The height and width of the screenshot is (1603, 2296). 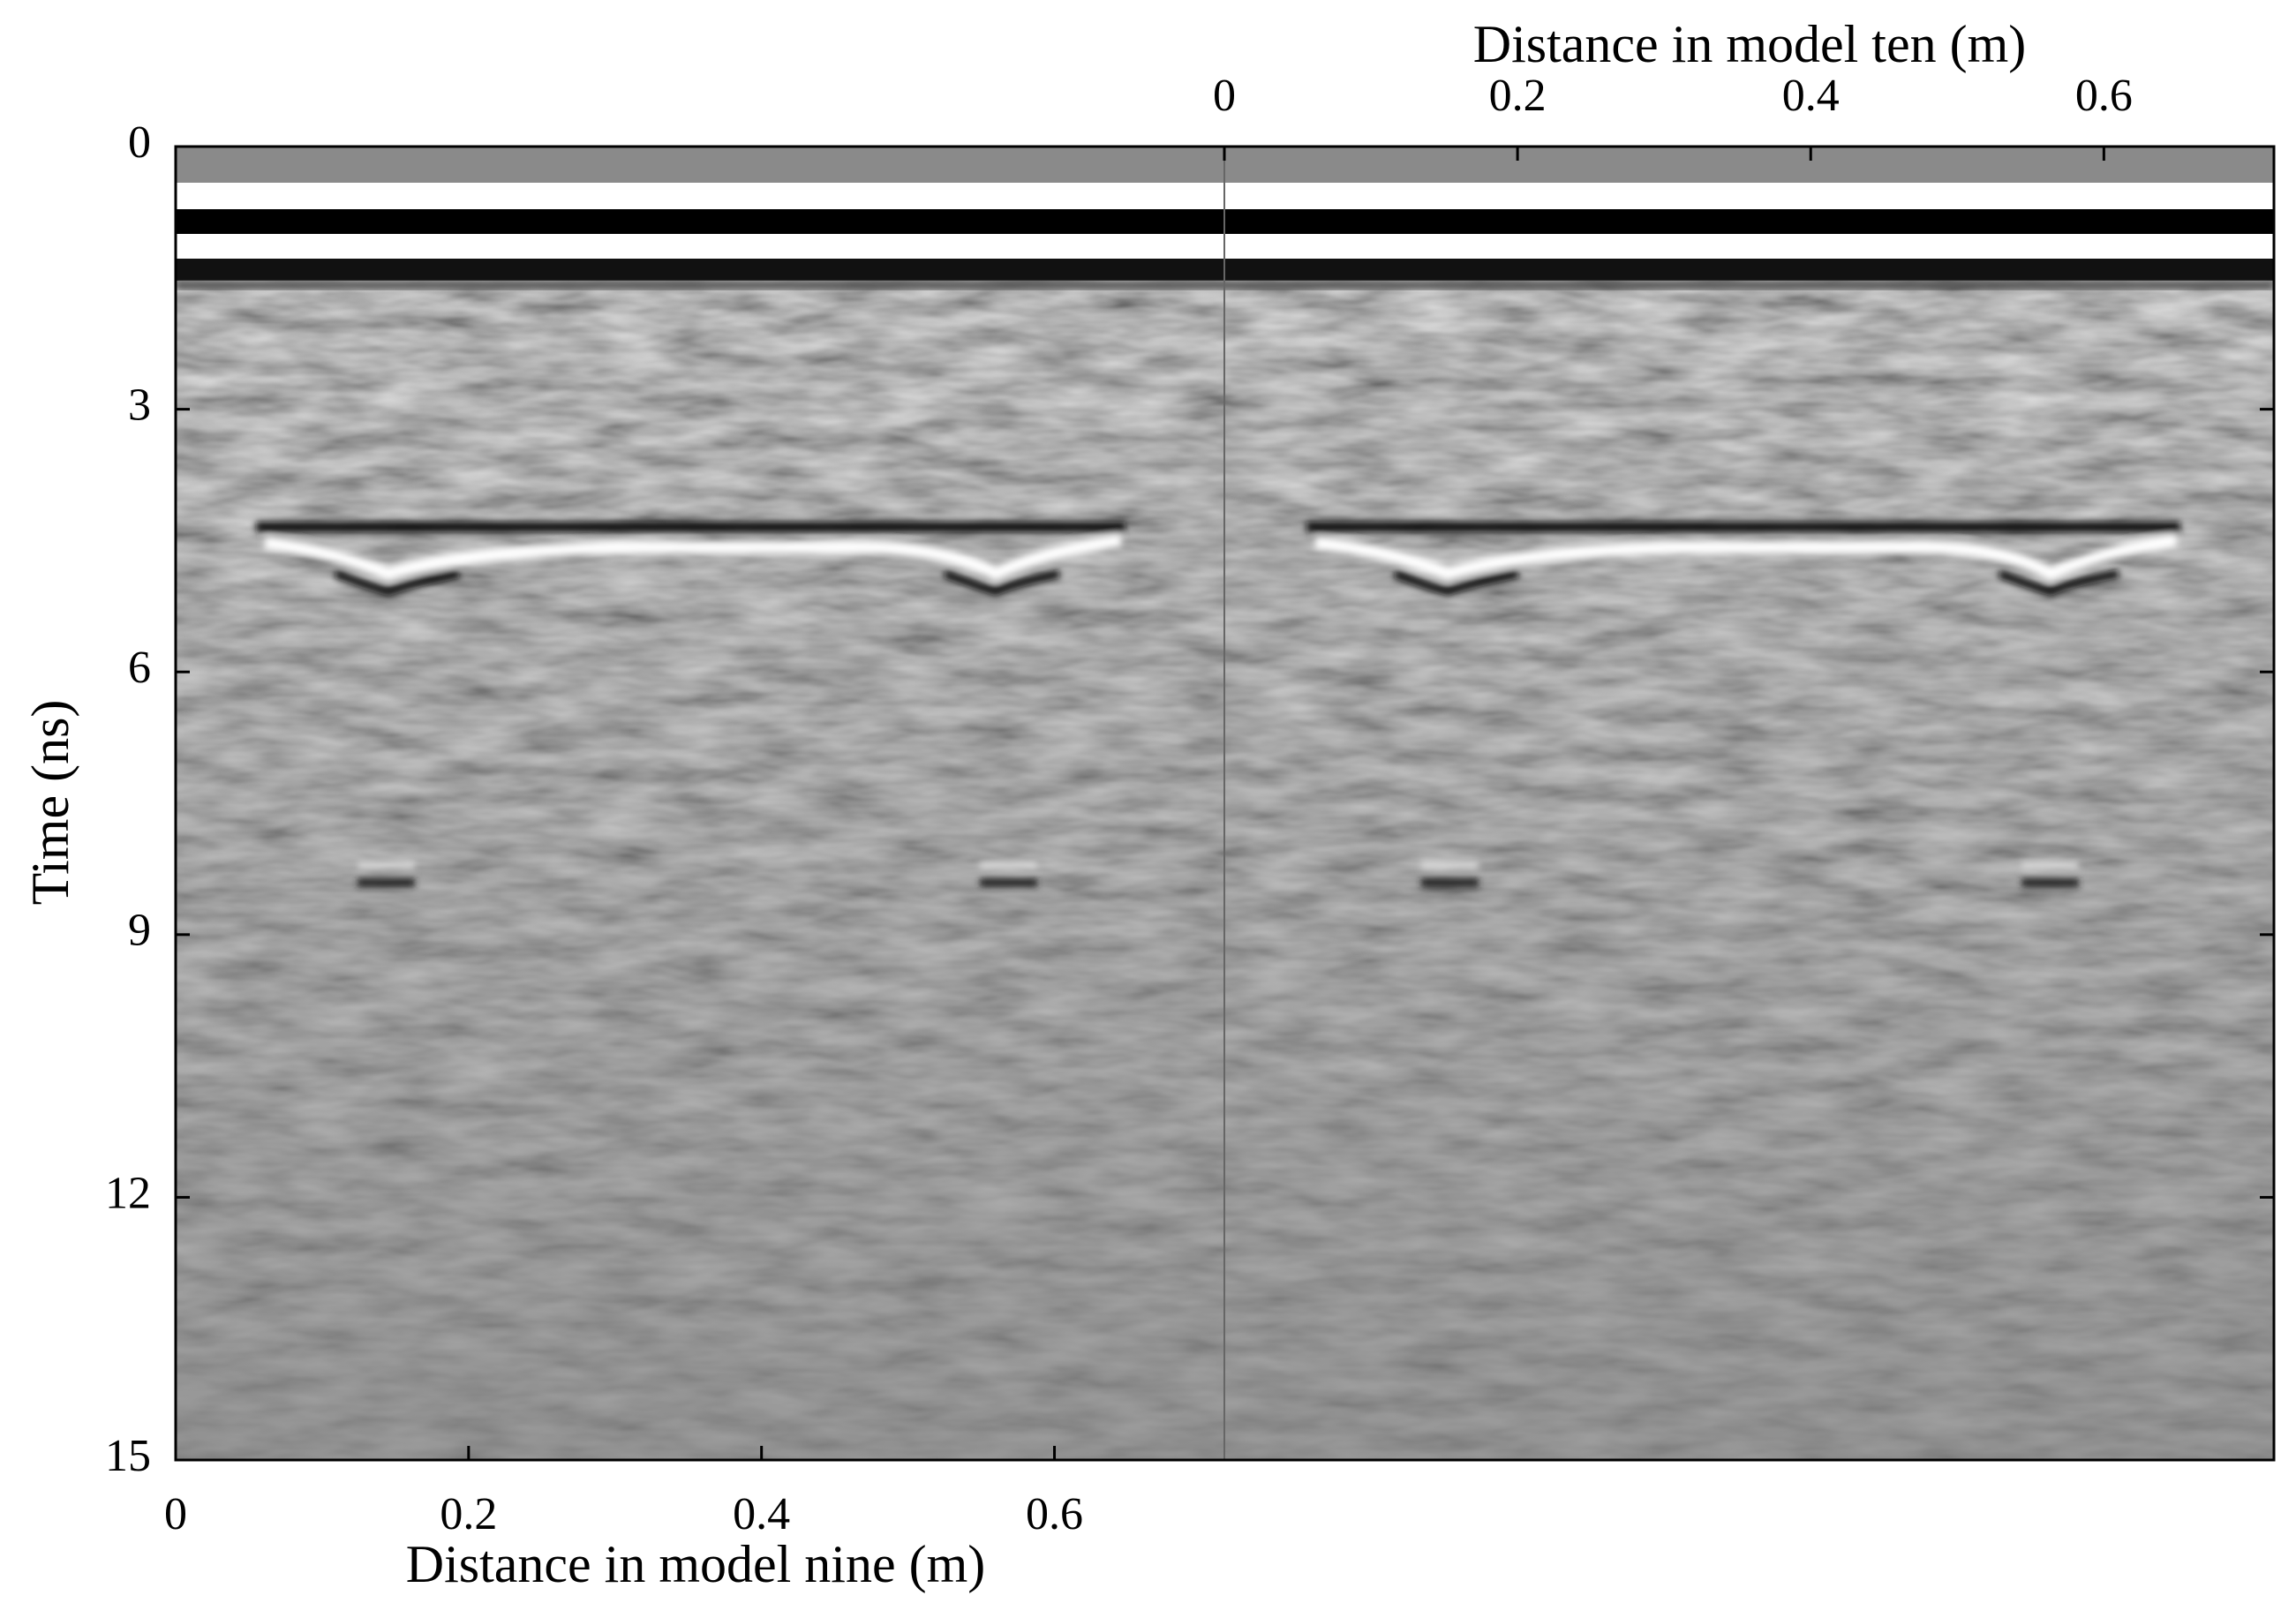 What do you see at coordinates (140, 668) in the screenshot?
I see `y-tick-label: 6` at bounding box center [140, 668].